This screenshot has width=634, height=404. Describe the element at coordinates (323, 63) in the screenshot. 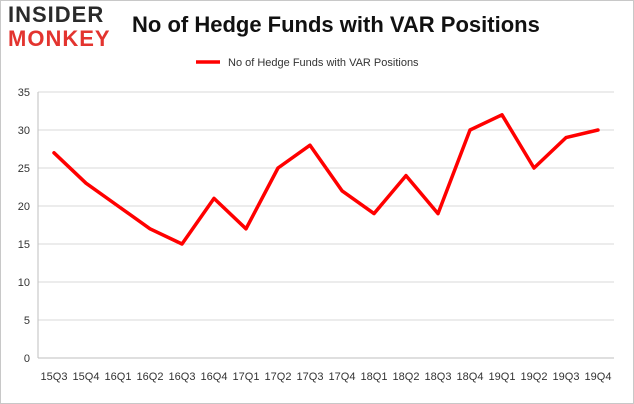

I see `legend-label: No of Hedge Funds with VAR Positions` at that location.